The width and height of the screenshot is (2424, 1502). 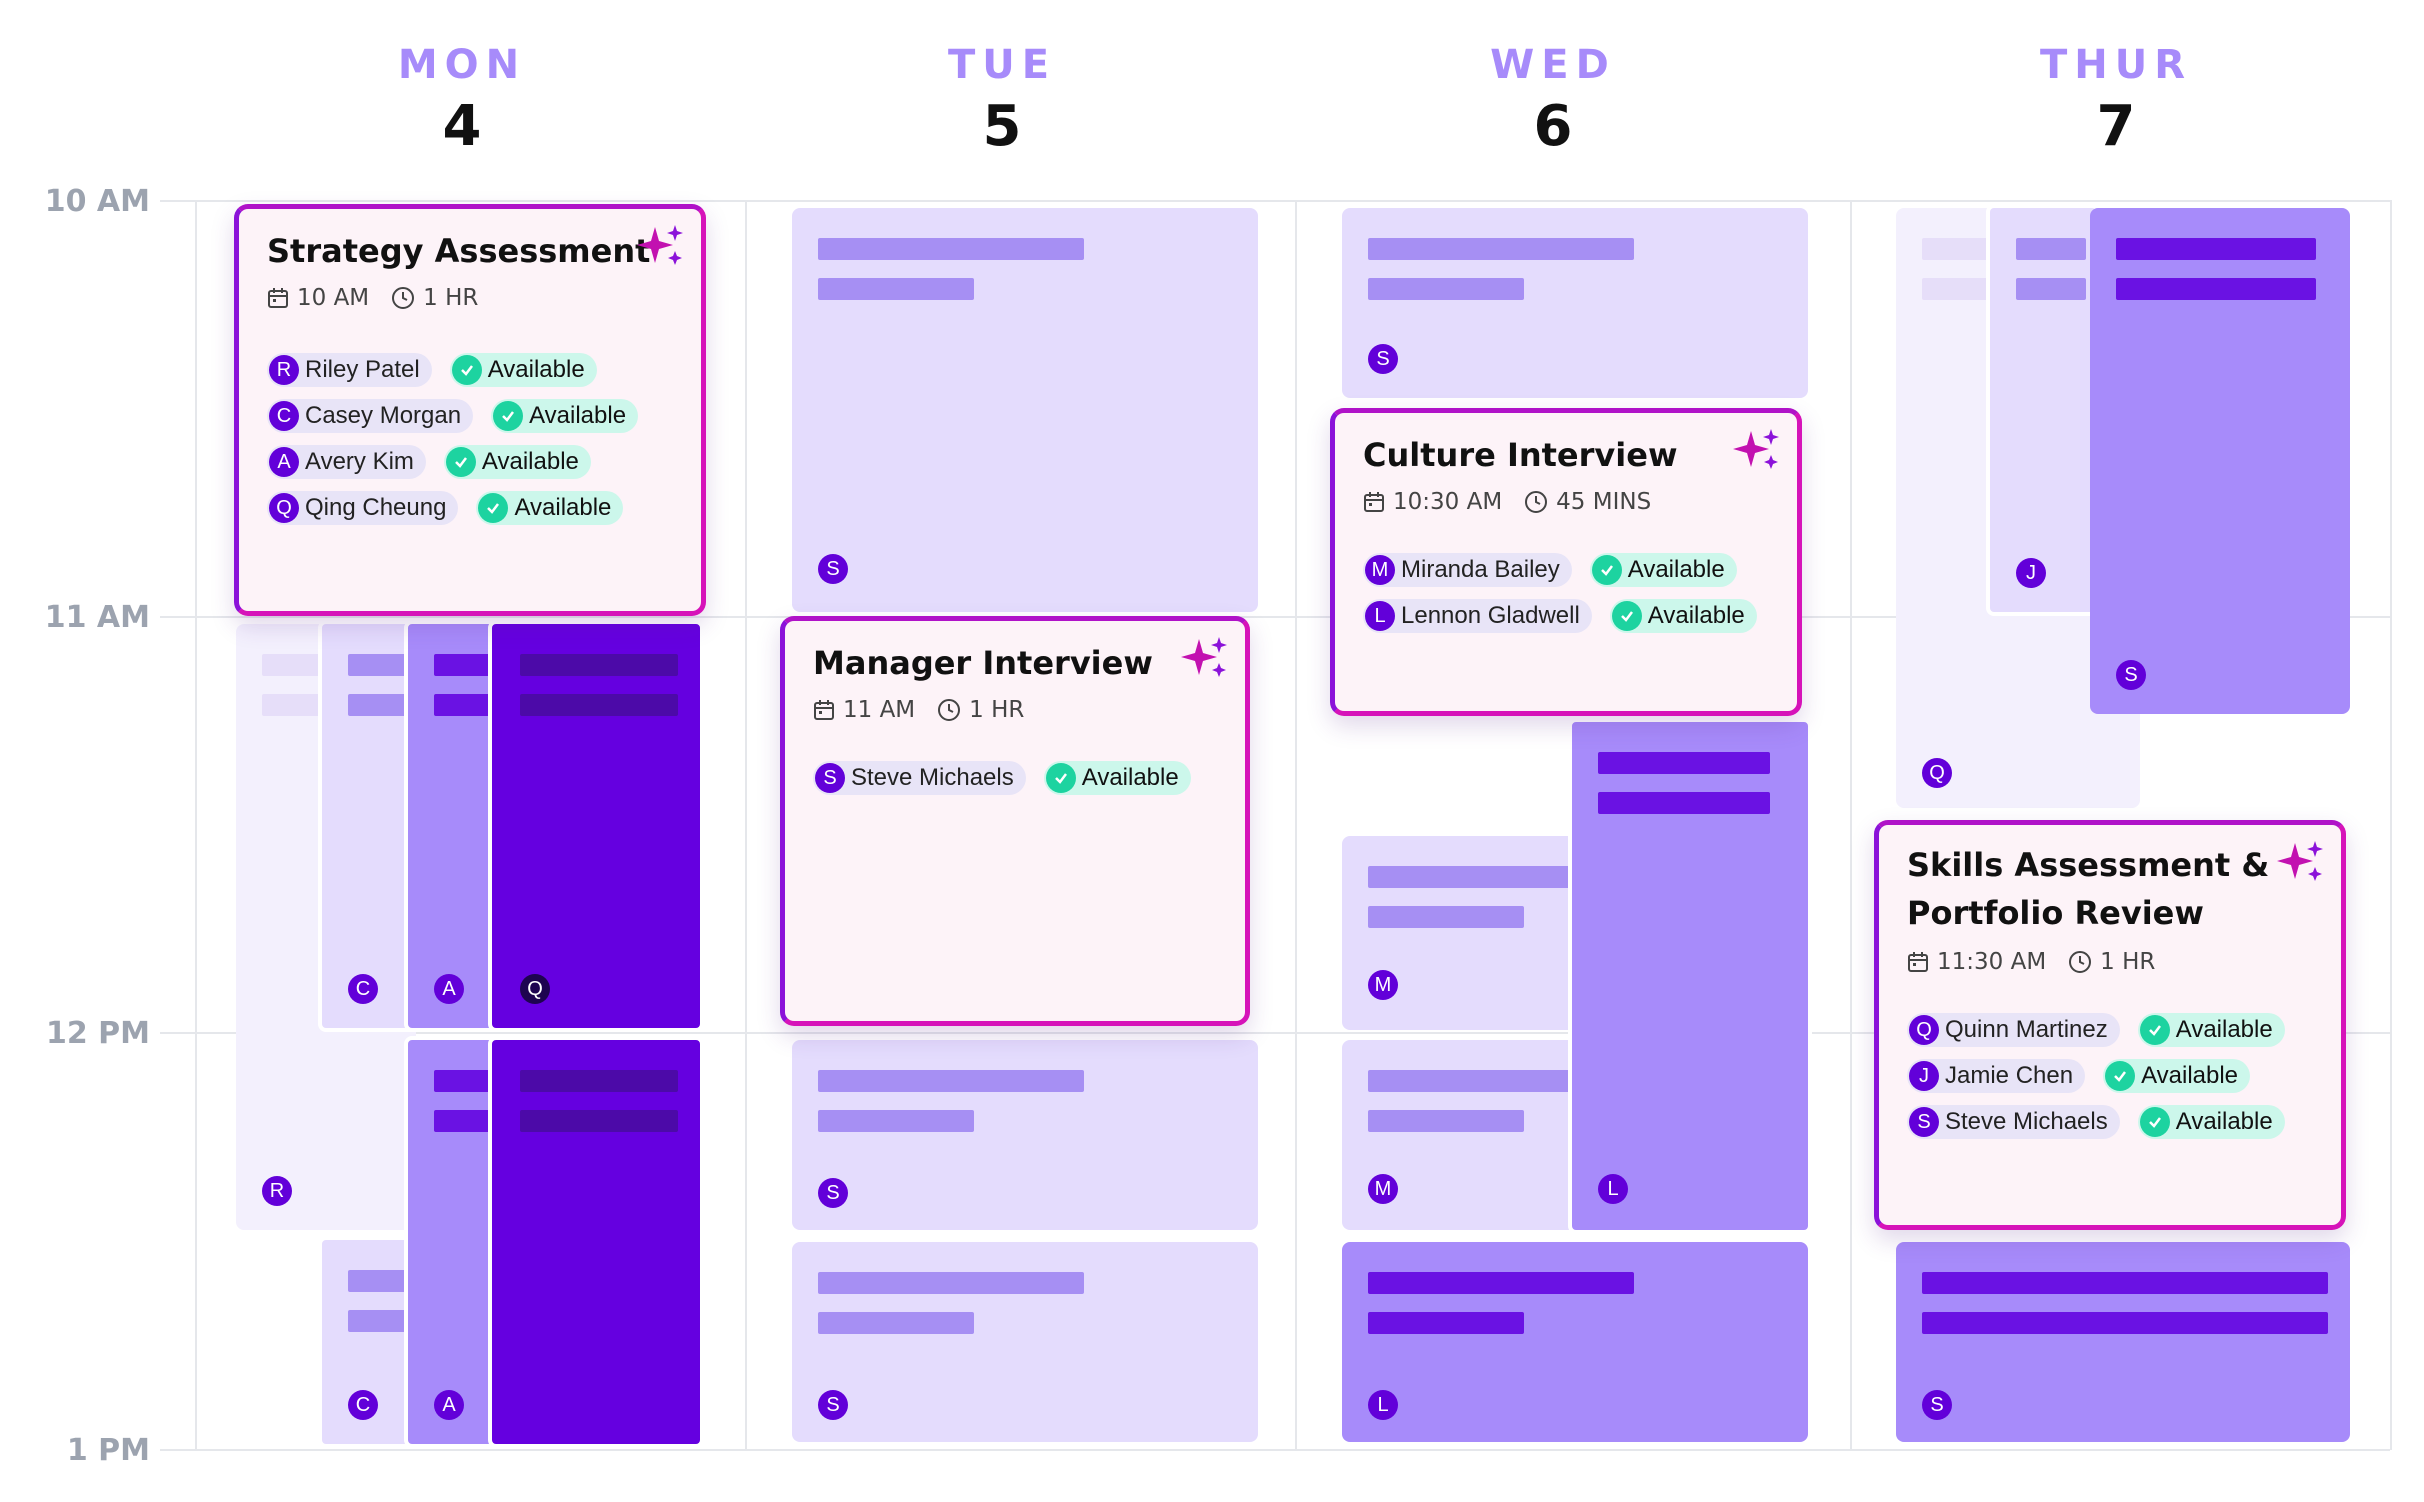 I want to click on avatar: M, so click(x=1380, y=570).